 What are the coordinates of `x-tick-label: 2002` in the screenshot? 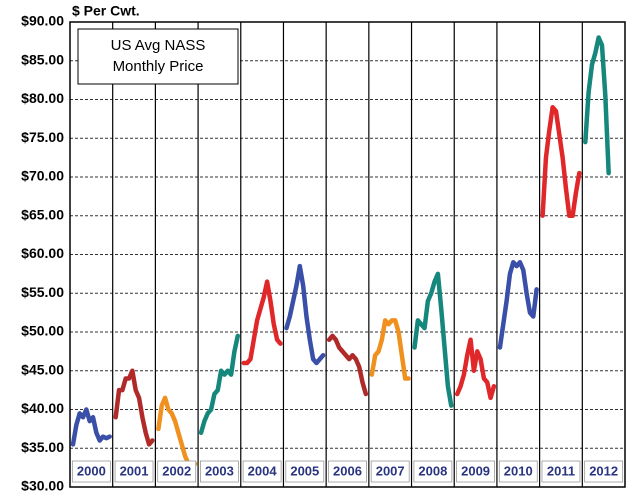 It's located at (176, 470).